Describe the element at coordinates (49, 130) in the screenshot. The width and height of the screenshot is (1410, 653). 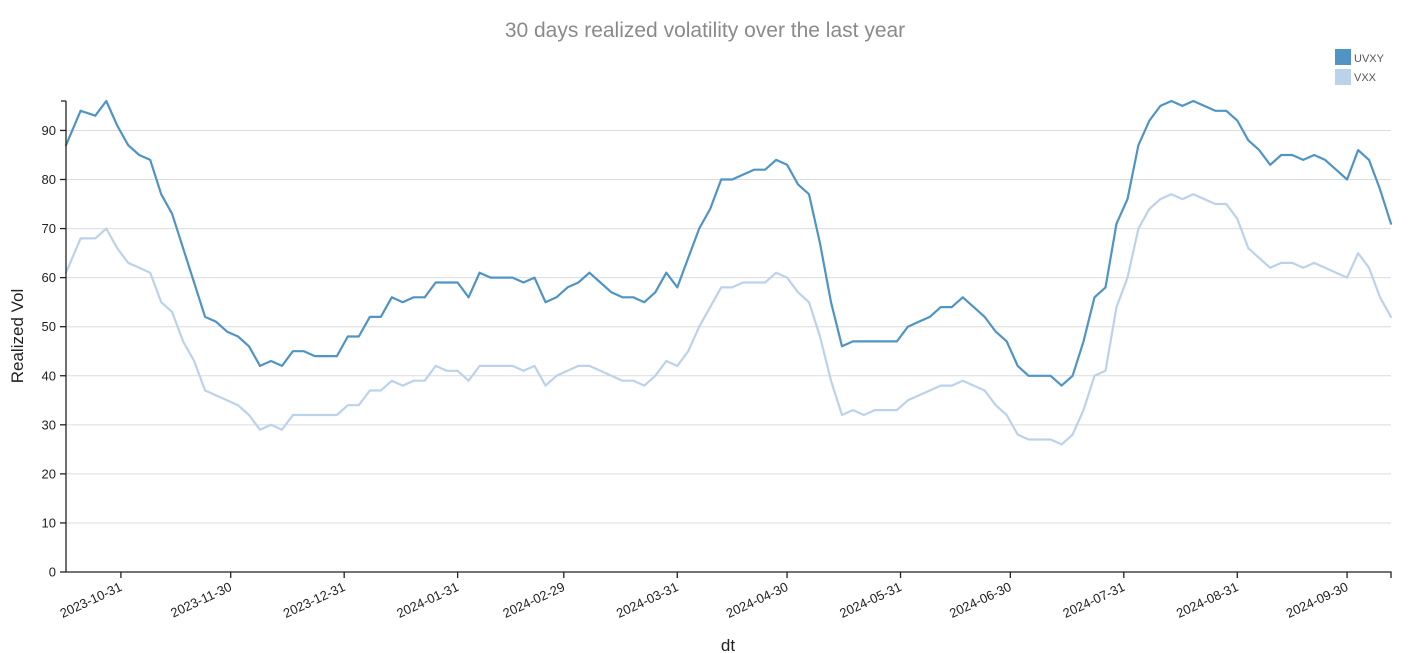
I see `y-tick-label: 90` at that location.